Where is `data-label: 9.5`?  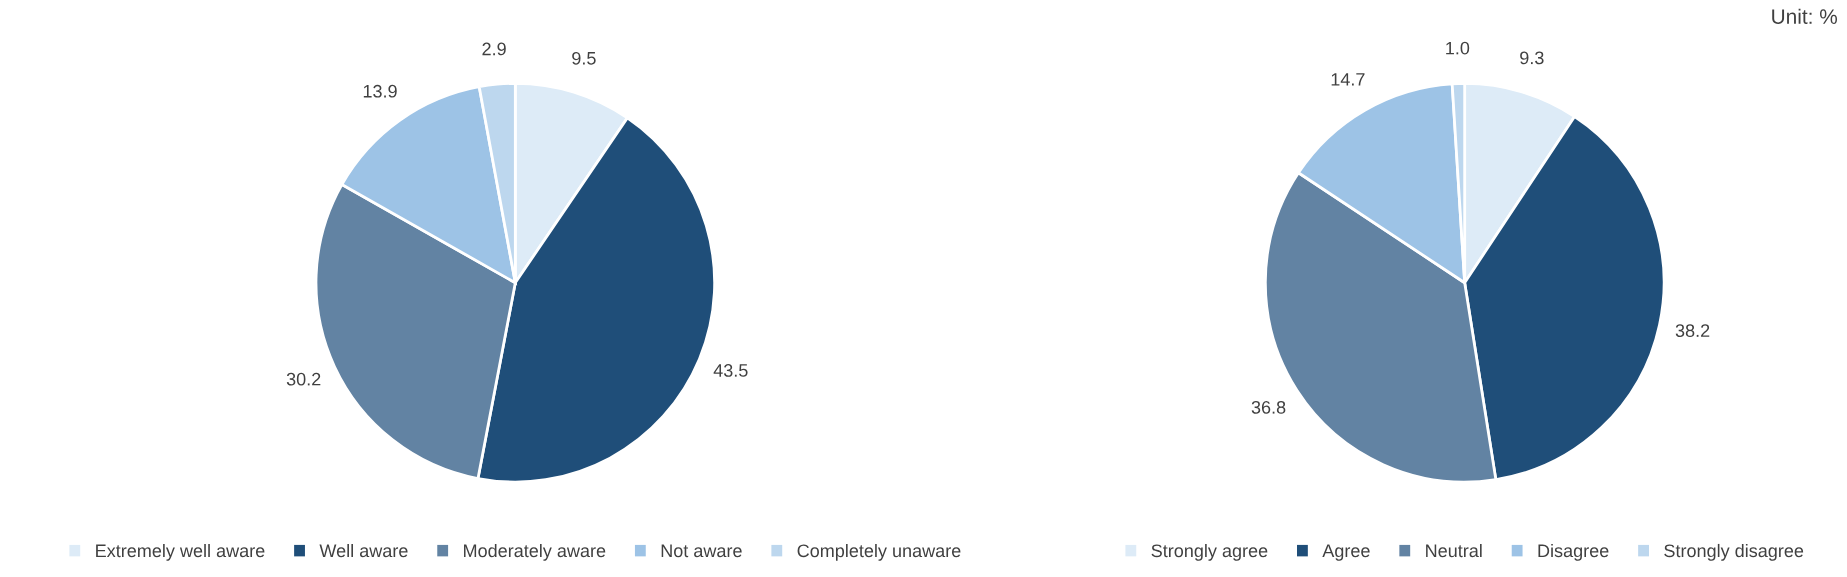 data-label: 9.5 is located at coordinates (584, 58).